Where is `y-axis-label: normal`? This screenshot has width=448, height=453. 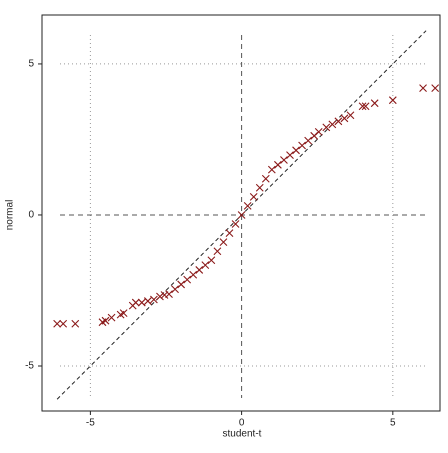 y-axis-label: normal is located at coordinates (10, 215).